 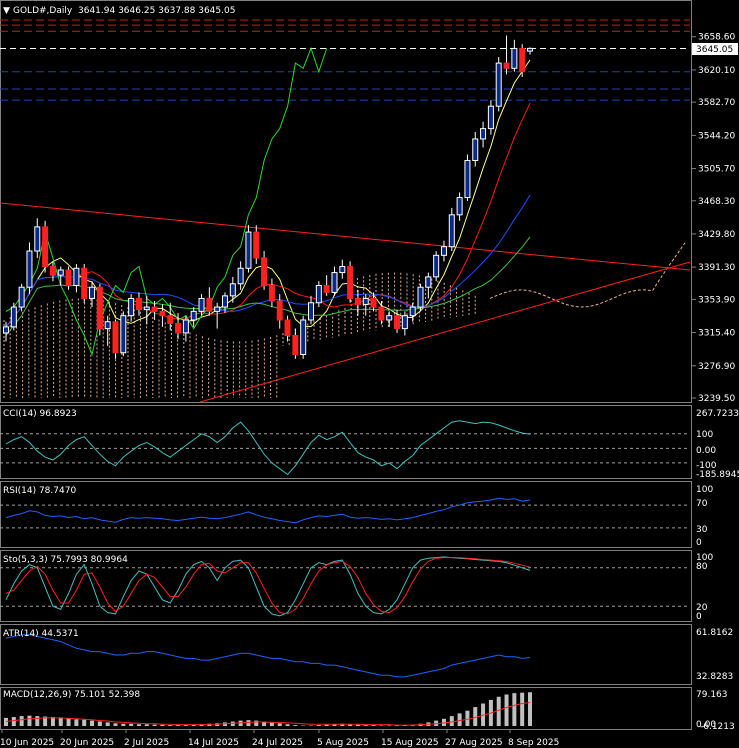 What do you see at coordinates (445, 332) in the screenshot?
I see `ascending-trendline` at bounding box center [445, 332].